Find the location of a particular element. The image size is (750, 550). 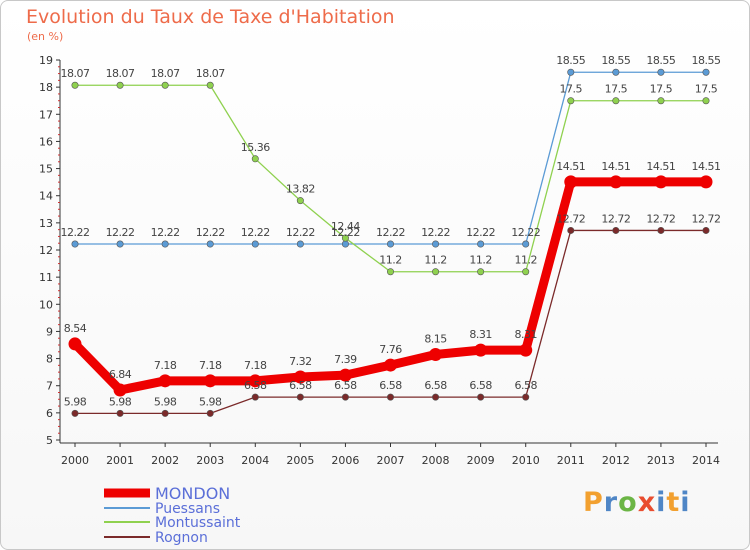

y-tick-label: 6 is located at coordinates (49, 413).